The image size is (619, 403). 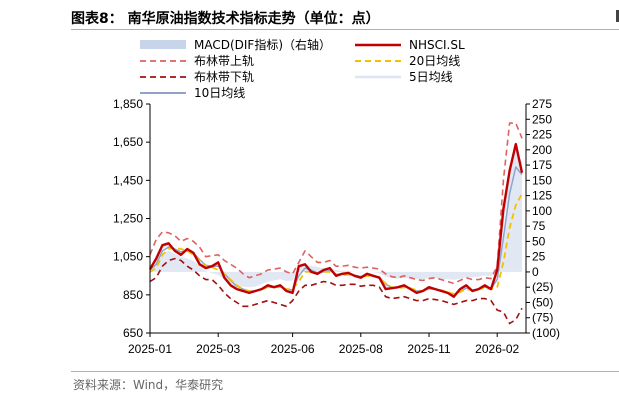 What do you see at coordinates (128, 180) in the screenshot?
I see `y-left-tick-label: 1,450` at bounding box center [128, 180].